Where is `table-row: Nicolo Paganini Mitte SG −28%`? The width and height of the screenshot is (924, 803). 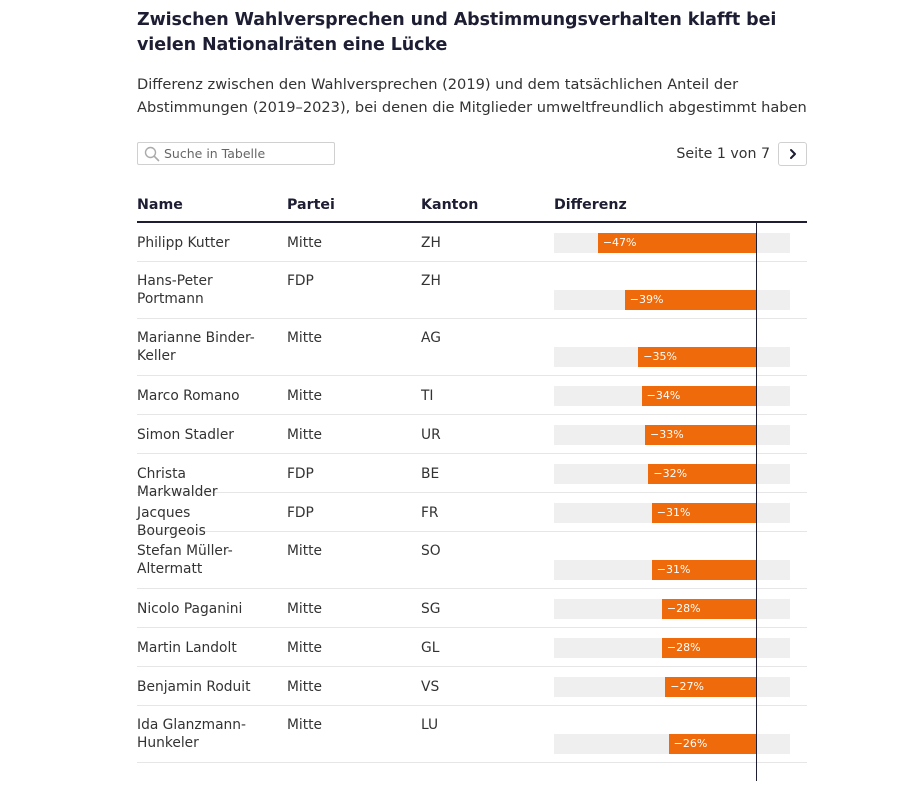 table-row: Nicolo Paganini Mitte SG −28% is located at coordinates (472, 608).